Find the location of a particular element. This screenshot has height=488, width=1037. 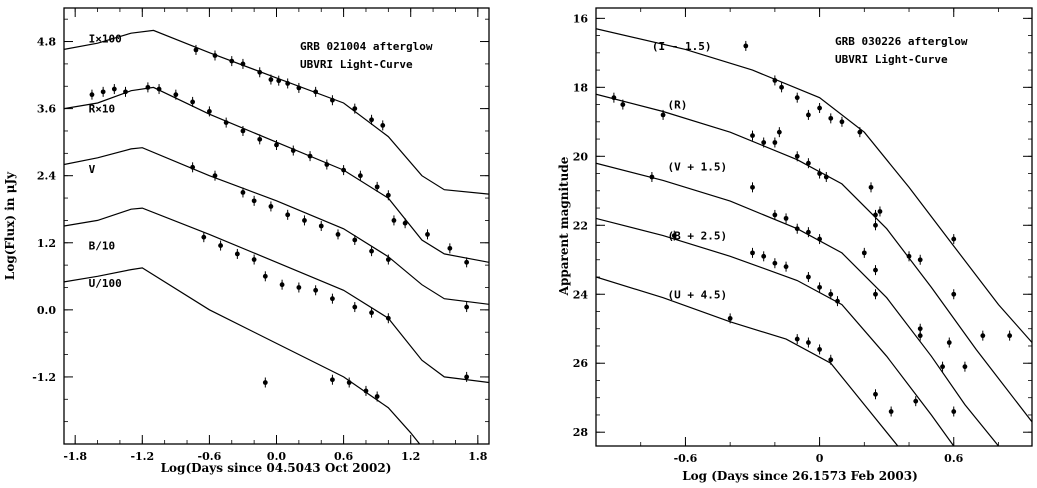

curve-label: U/100 is located at coordinates (105, 283).